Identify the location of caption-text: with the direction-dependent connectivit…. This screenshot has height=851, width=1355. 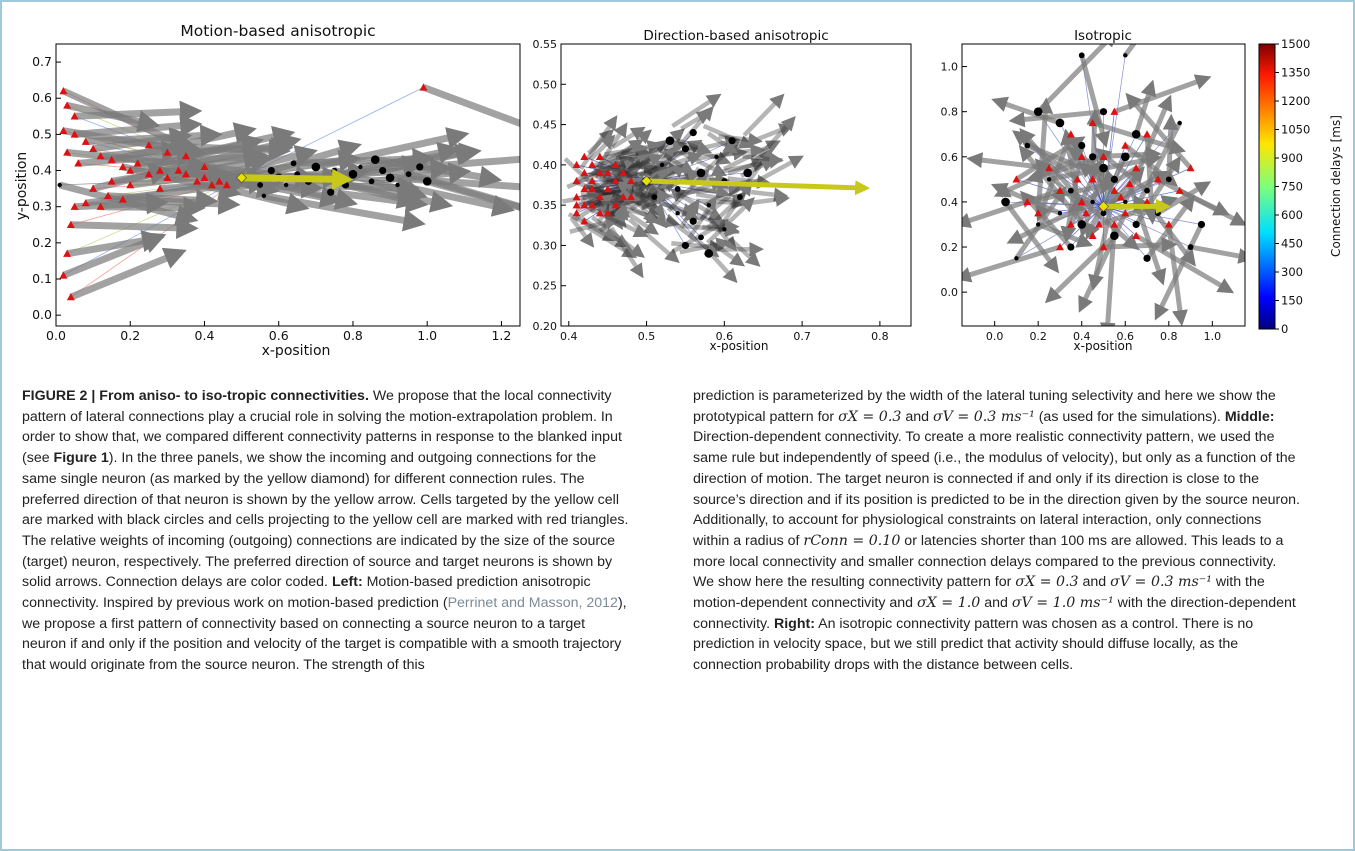
(994, 613).